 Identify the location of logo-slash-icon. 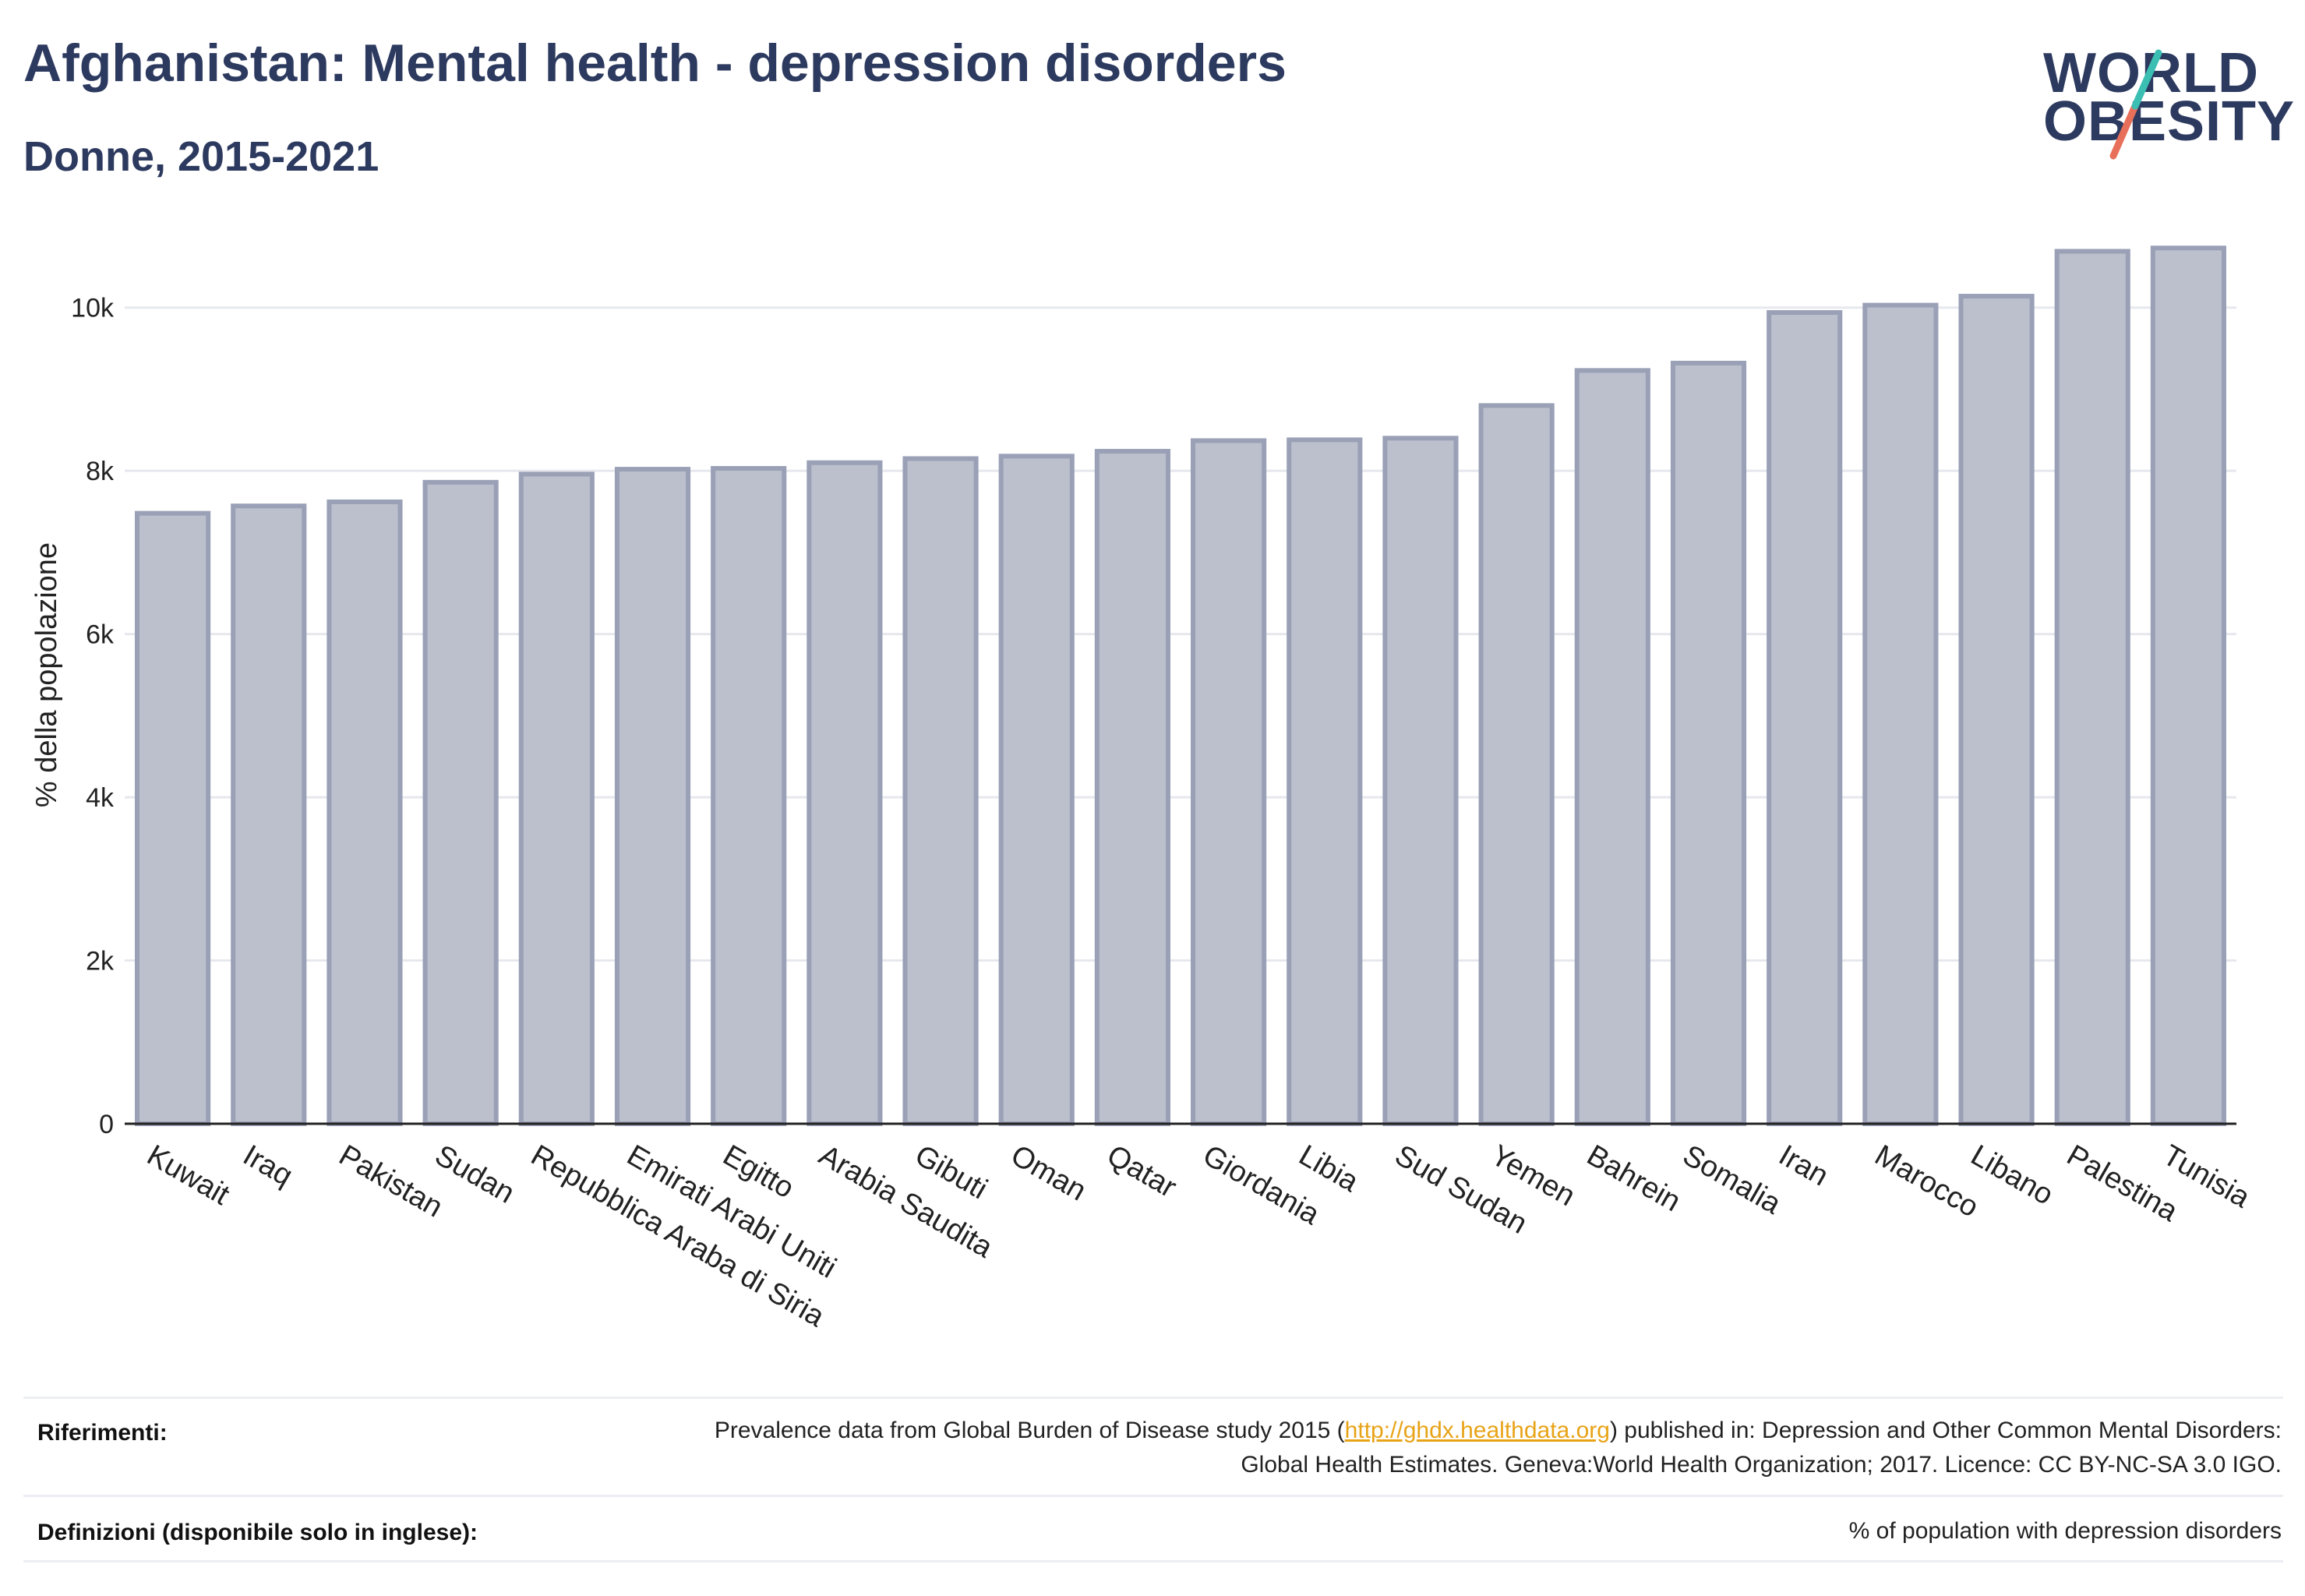
(2135, 104).